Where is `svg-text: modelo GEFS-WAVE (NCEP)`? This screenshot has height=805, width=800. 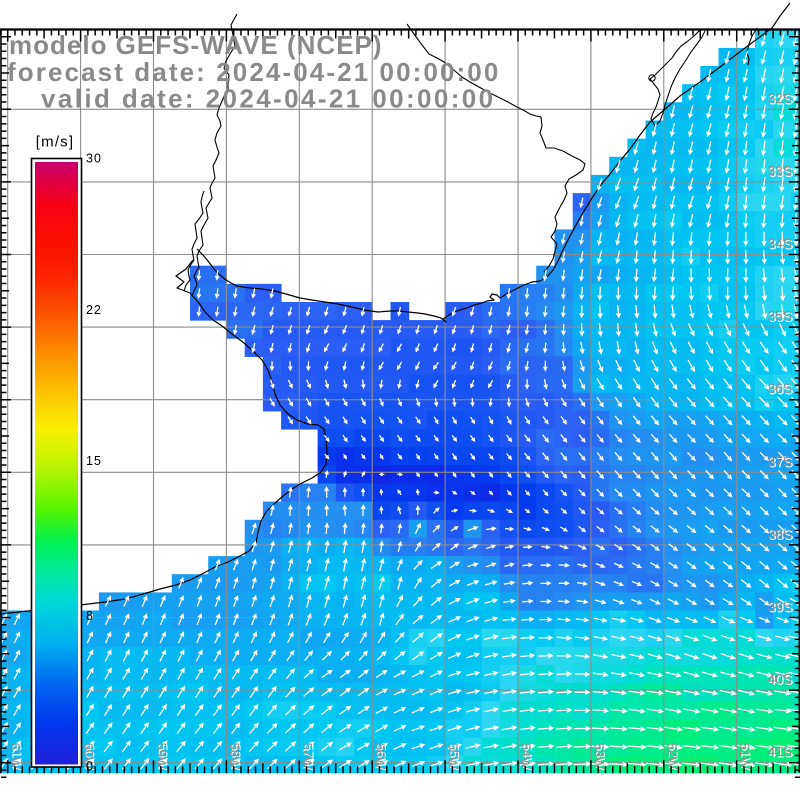 svg-text: modelo GEFS-WAVE (NCEP) is located at coordinates (196, 45).